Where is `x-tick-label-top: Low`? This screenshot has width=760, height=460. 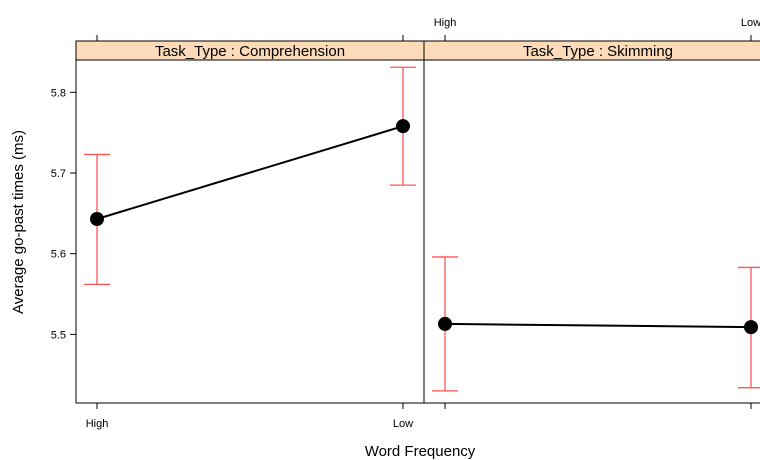 x-tick-label-top: Low is located at coordinates (750, 23).